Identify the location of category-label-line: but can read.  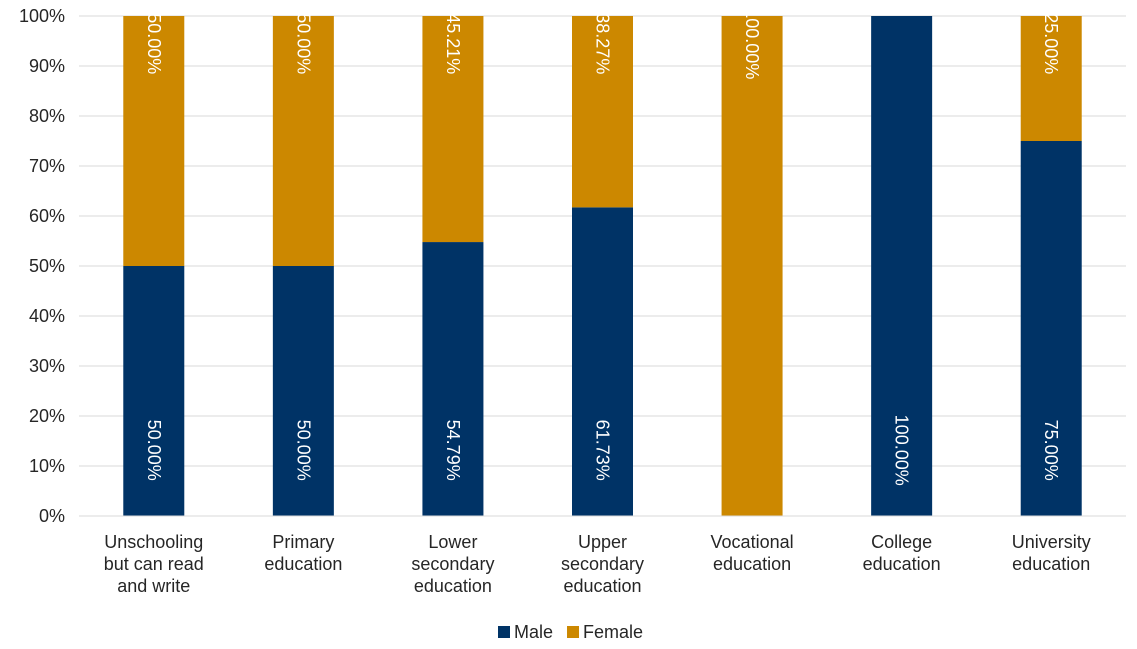
(154, 564).